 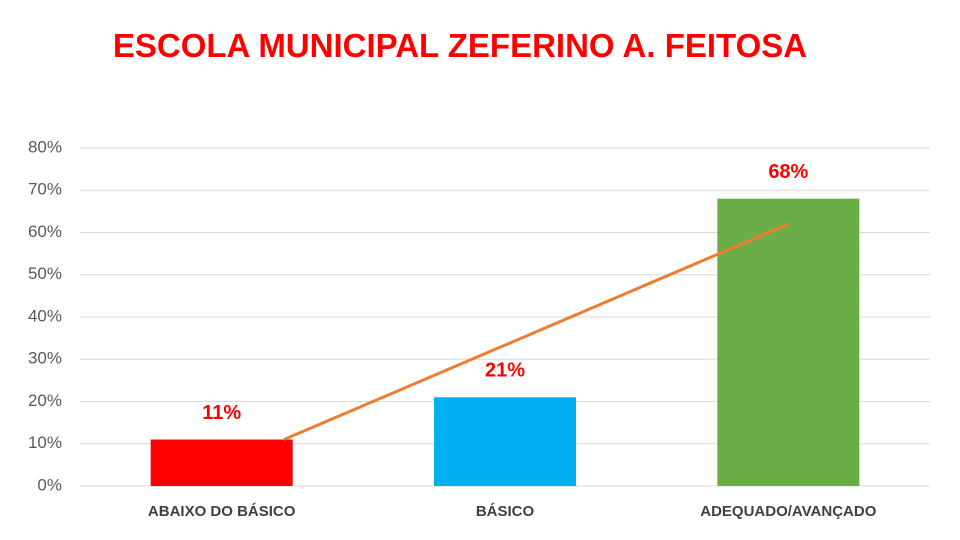 I want to click on y-tick-label: 40%, so click(x=45, y=315).